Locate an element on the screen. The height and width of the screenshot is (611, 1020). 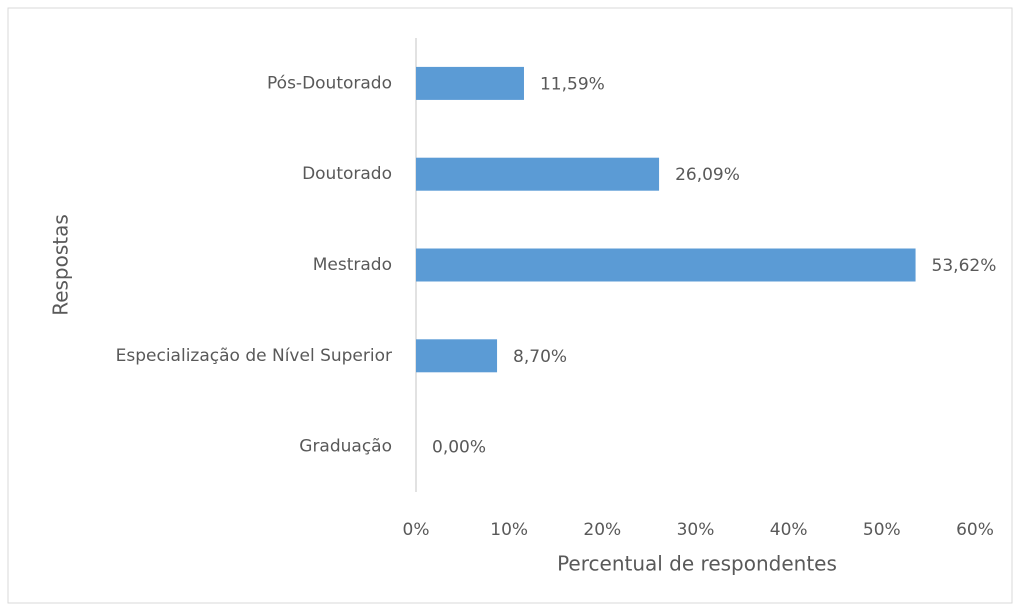
y-tick-label: Mestrado is located at coordinates (352, 265).